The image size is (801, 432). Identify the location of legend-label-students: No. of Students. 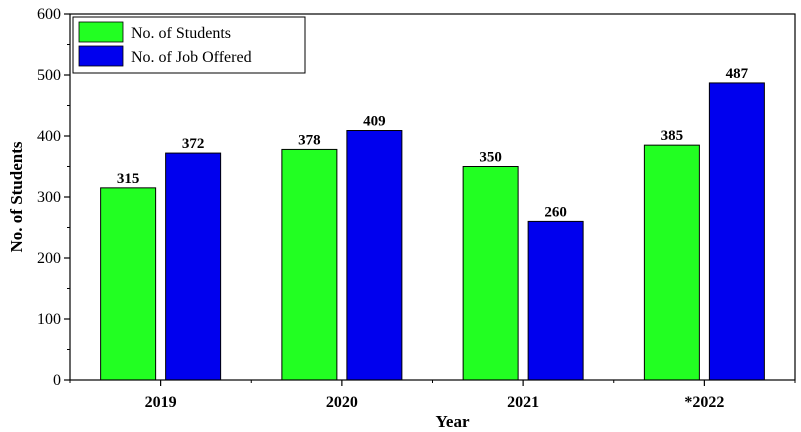
(181, 33).